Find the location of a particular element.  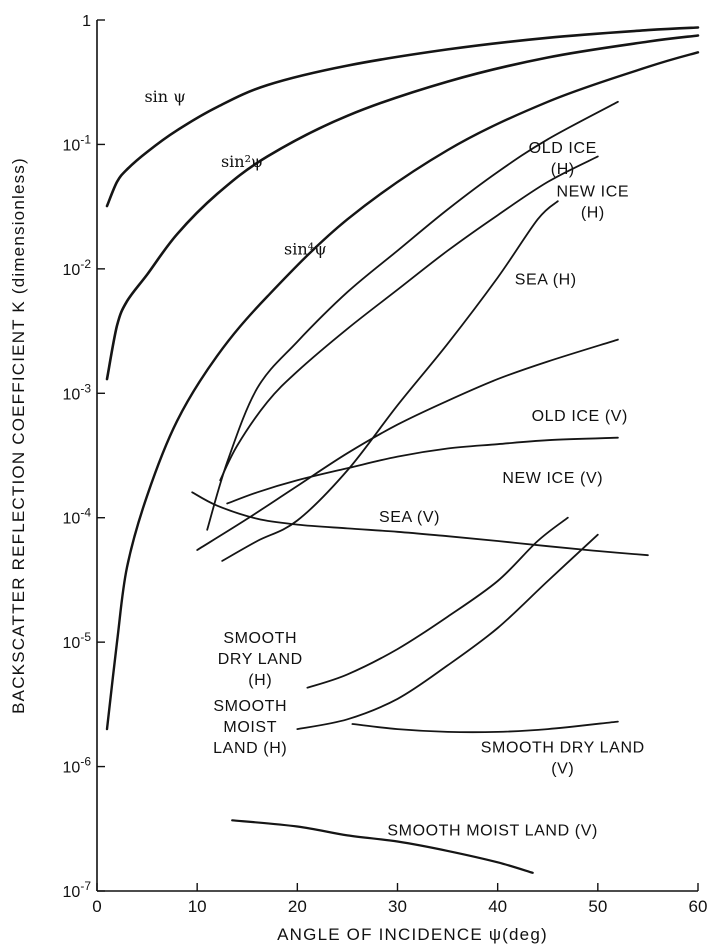

x-tick-label: 30 is located at coordinates (397, 906).